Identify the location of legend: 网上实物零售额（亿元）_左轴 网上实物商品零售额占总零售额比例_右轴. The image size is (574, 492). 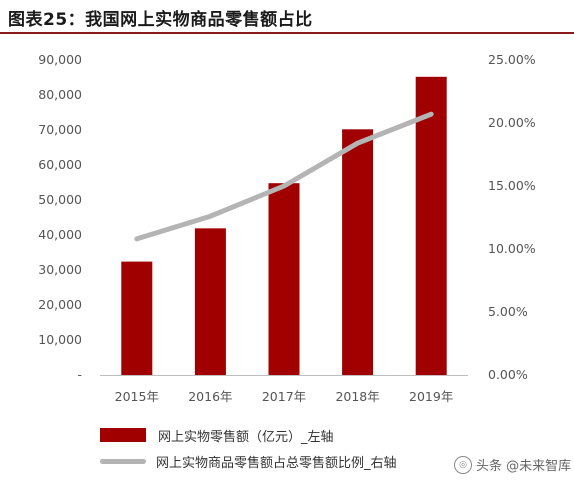
(335, 448).